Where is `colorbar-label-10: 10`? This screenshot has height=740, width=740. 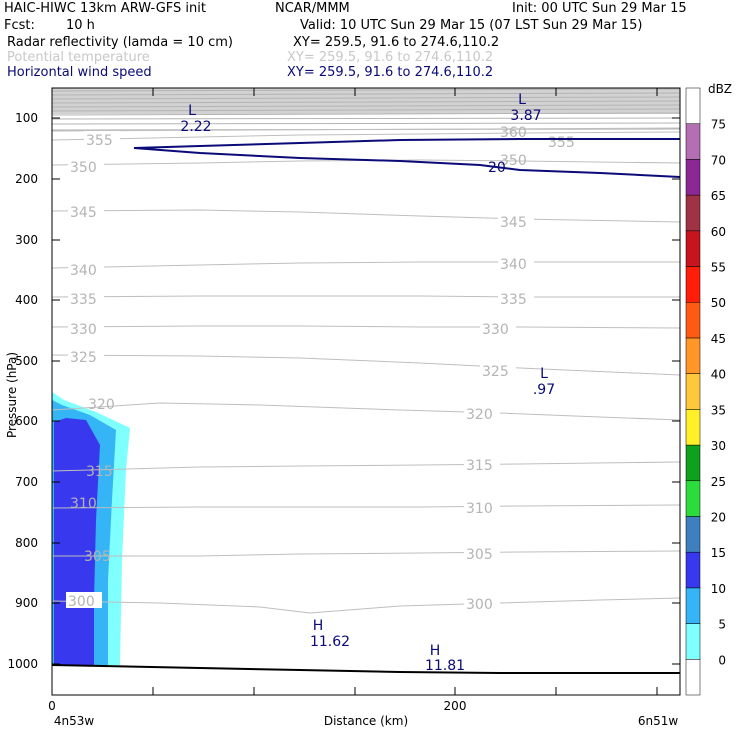 colorbar-label-10: 10 is located at coordinates (718, 589).